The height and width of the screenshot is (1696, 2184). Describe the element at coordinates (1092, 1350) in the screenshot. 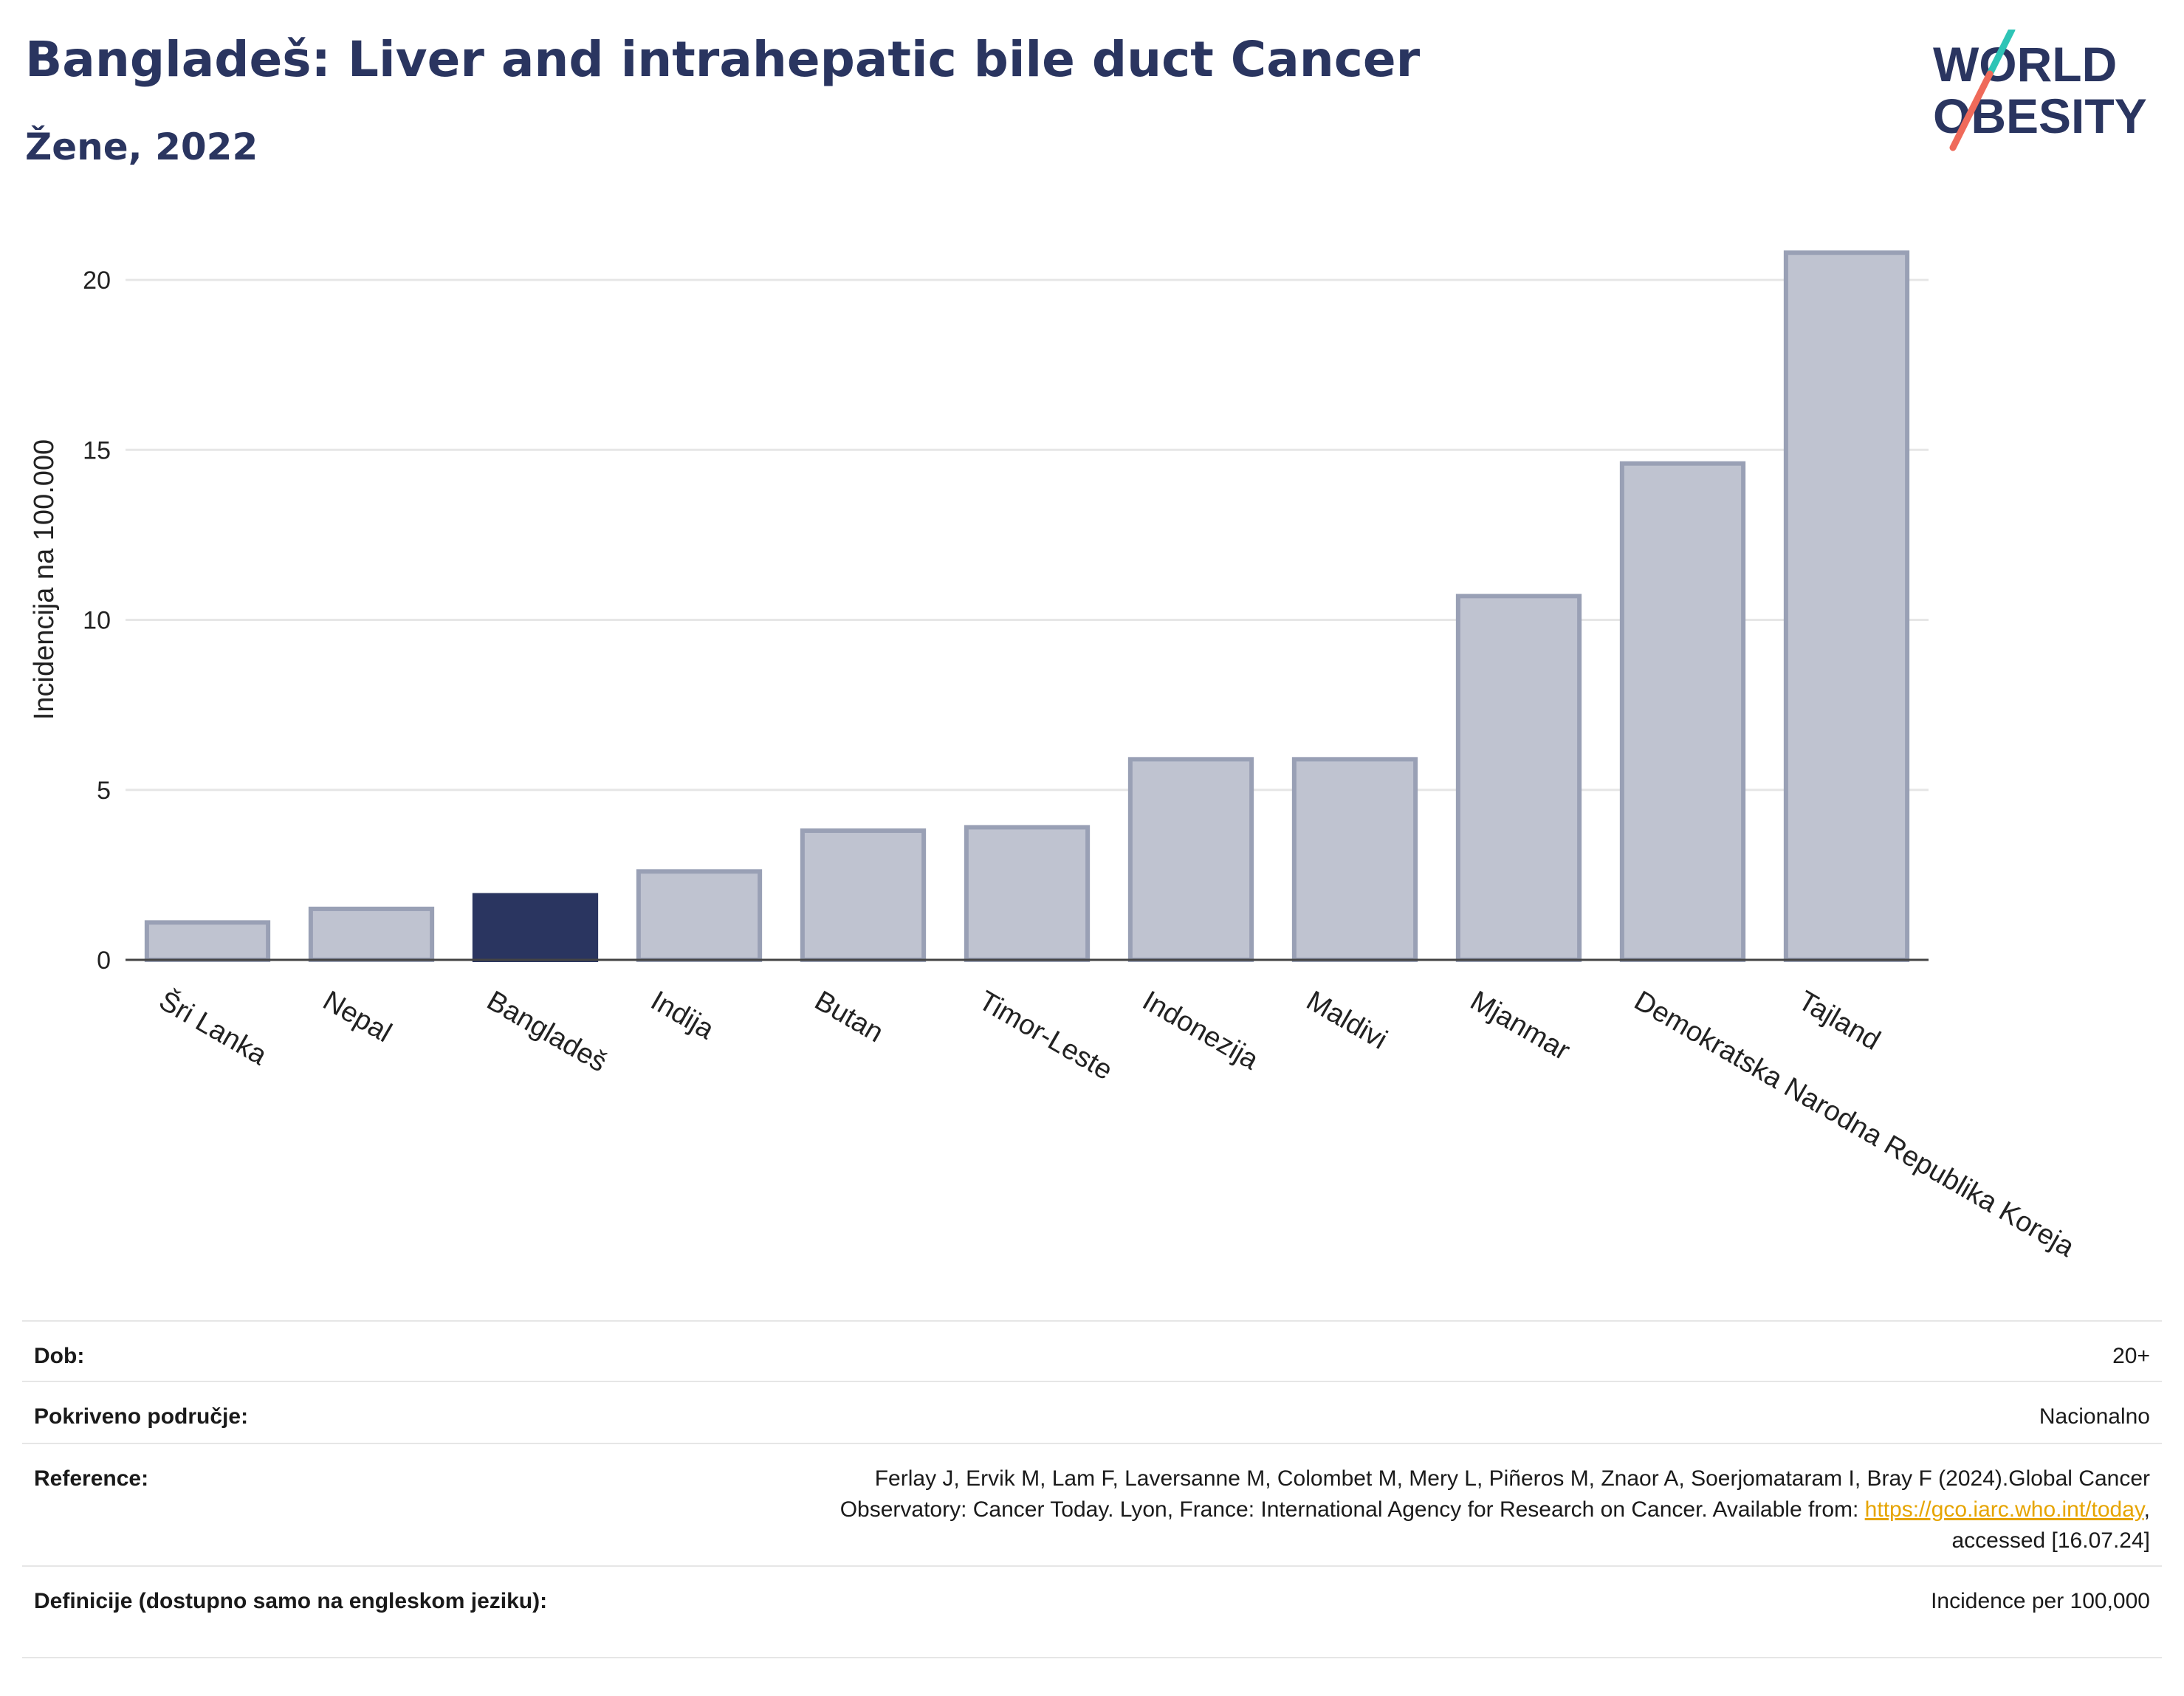

I see `info-row-age: Dob: 20+` at that location.